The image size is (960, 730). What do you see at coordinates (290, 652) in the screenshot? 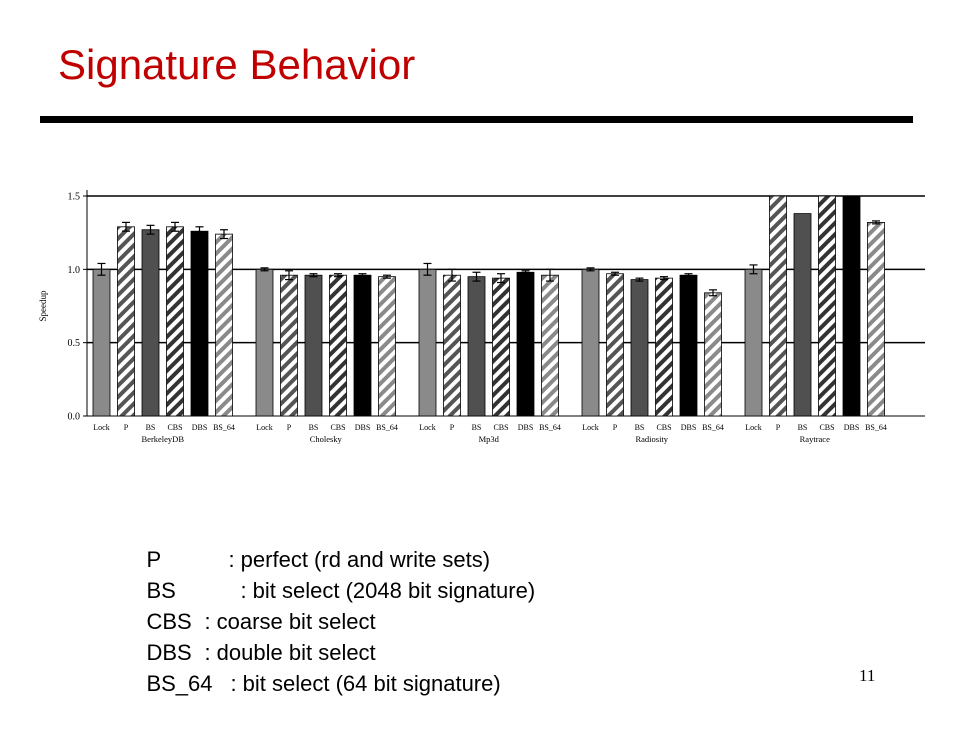
I see `legend-desc: : double bit select` at bounding box center [290, 652].